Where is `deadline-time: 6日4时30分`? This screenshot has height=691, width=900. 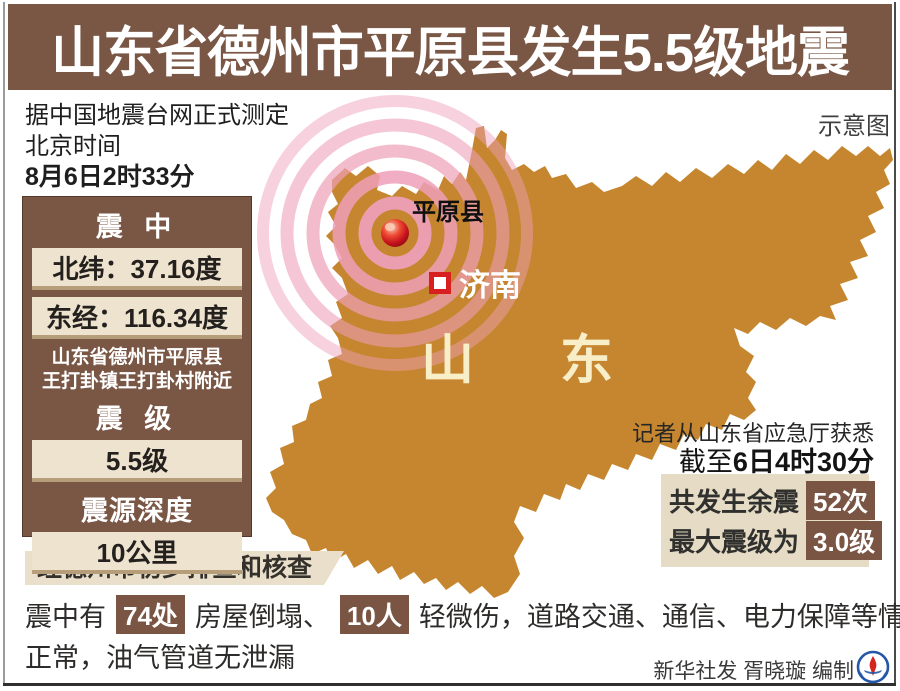 deadline-time: 6日4时30分 is located at coordinates (803, 462).